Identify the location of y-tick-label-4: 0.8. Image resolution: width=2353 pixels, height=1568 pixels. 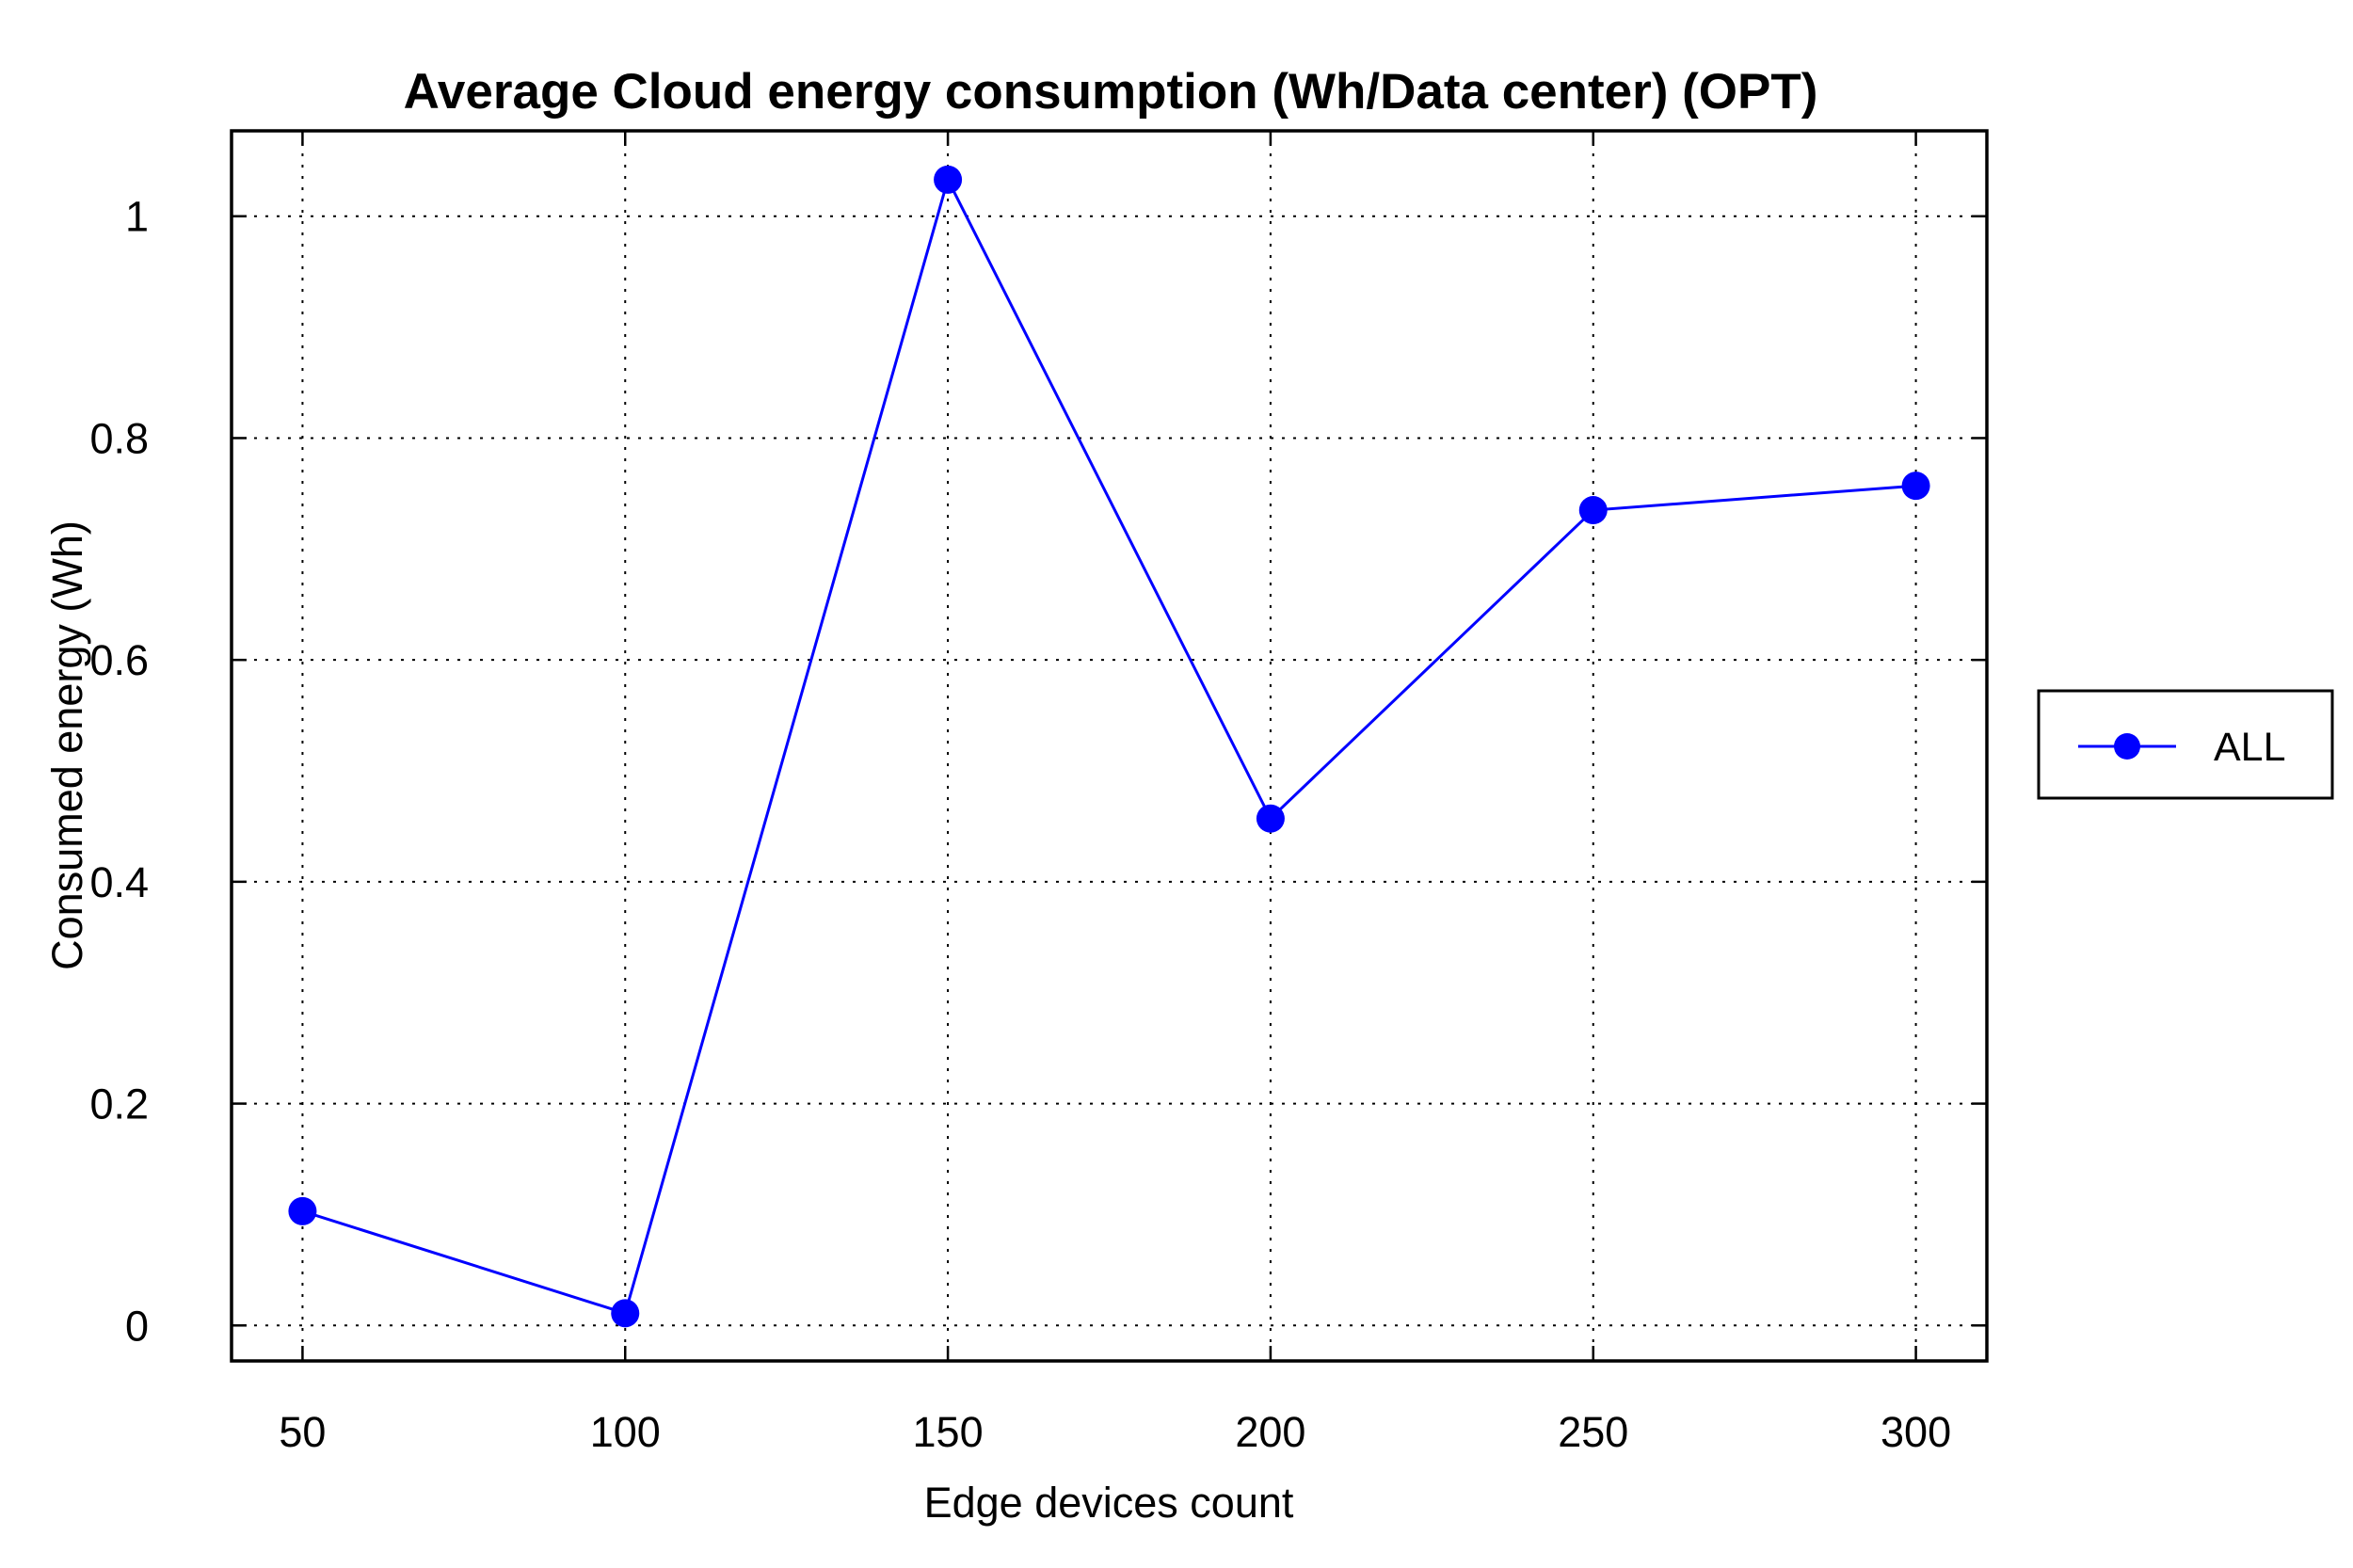
(119, 438).